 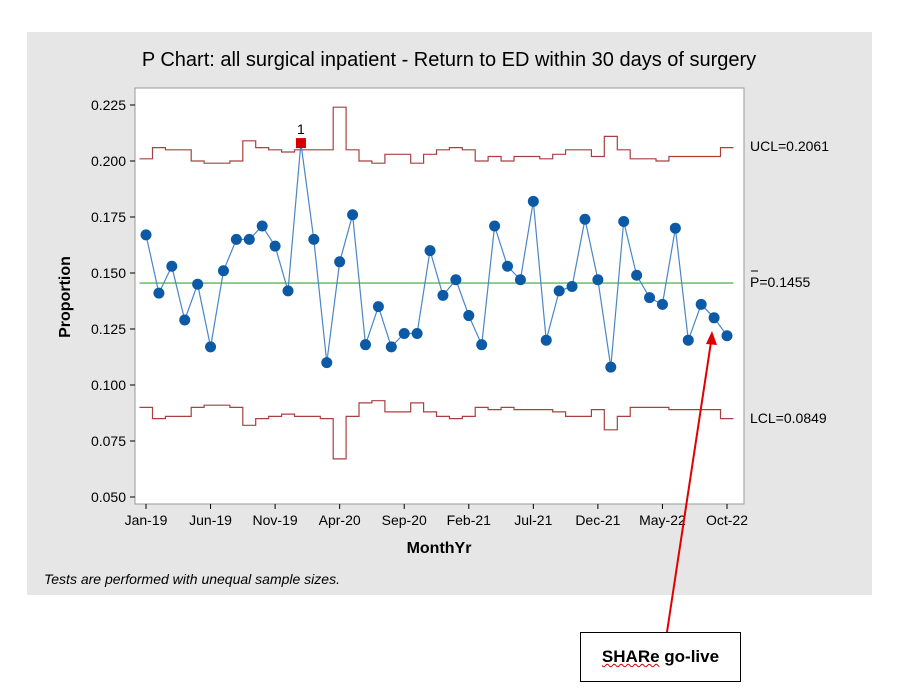 I want to click on y-tick-label: 0.125, so click(x=108, y=329).